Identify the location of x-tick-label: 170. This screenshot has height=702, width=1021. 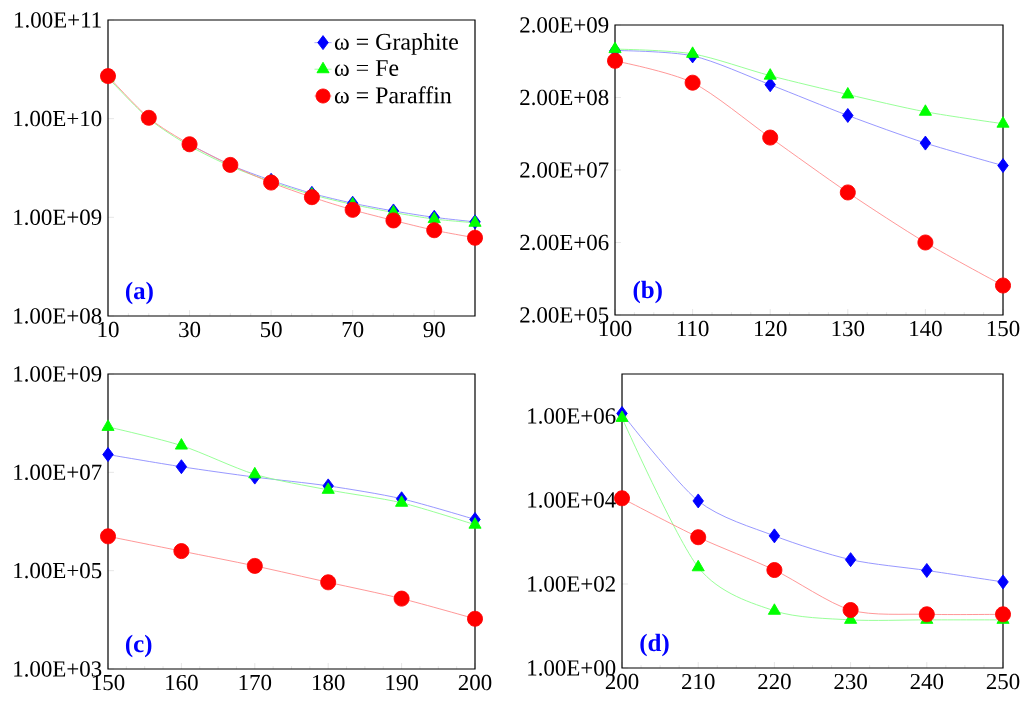
(255, 682).